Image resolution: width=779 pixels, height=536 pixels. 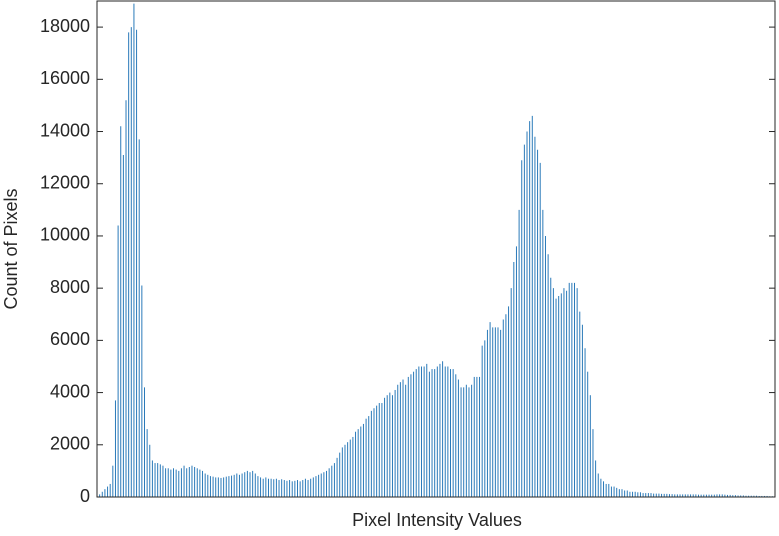 I want to click on y-tick-label: 10000, so click(x=65, y=235).